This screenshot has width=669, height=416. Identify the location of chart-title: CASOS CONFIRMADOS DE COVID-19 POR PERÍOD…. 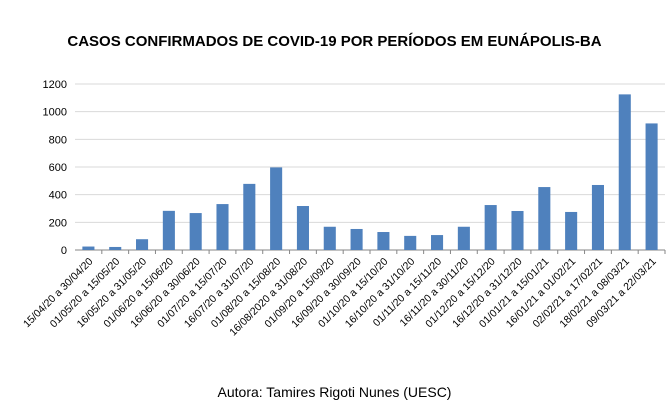
(334, 41).